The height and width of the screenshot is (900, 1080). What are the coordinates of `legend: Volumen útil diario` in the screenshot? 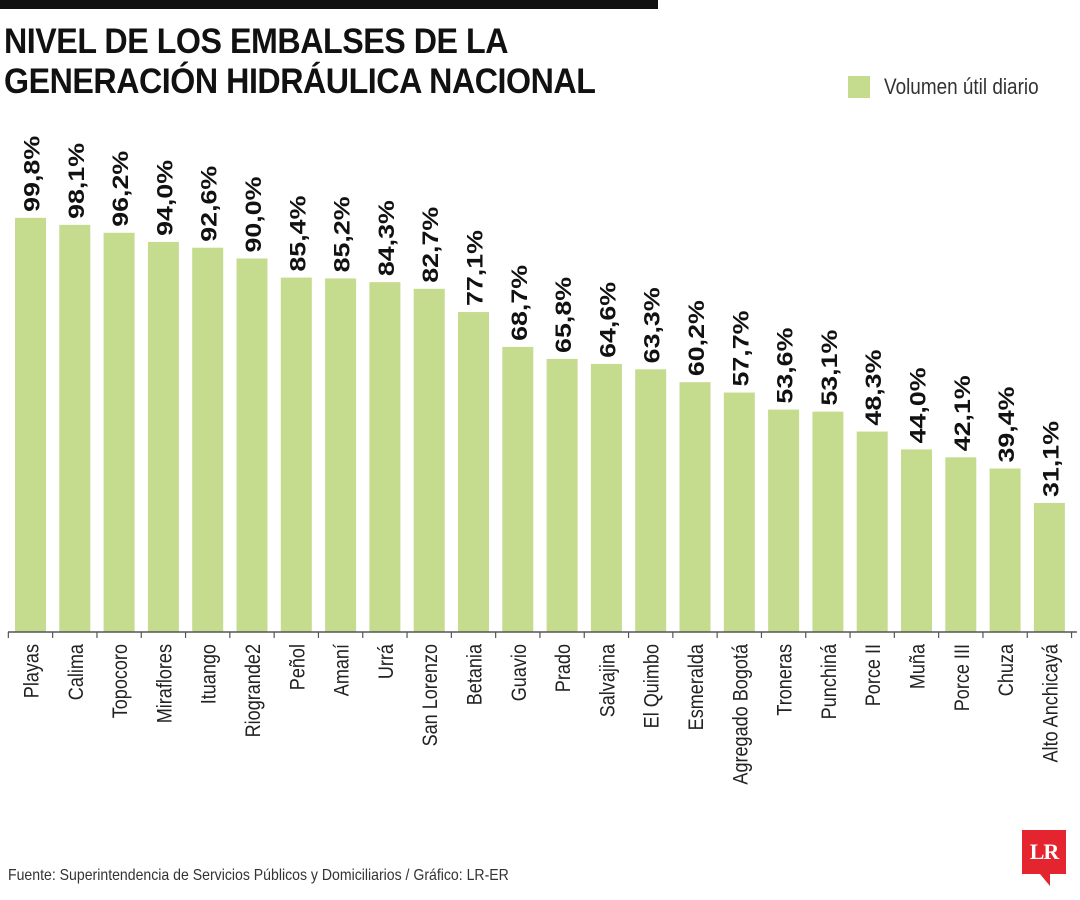 It's located at (956, 87).